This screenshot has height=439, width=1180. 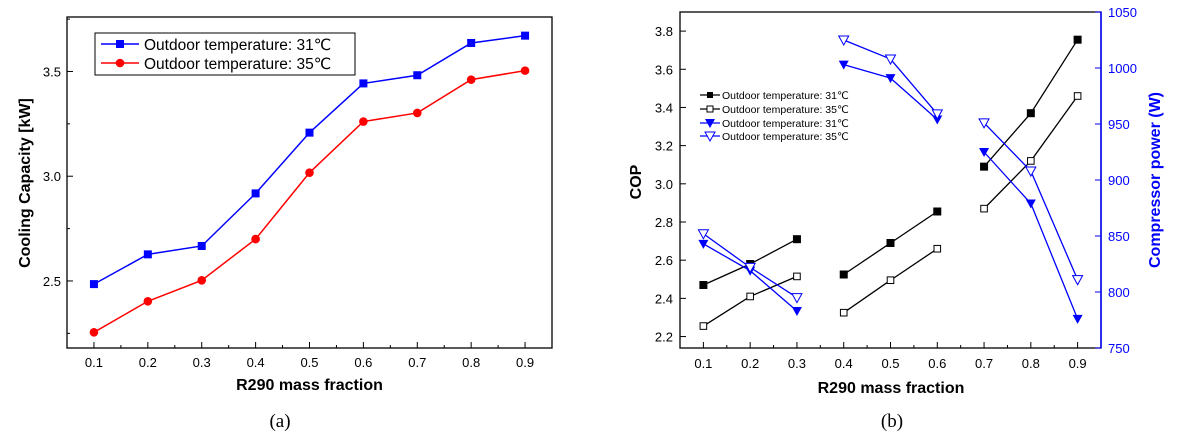 I want to click on panel-a-x-tick-label: 0.8, so click(x=471, y=362).